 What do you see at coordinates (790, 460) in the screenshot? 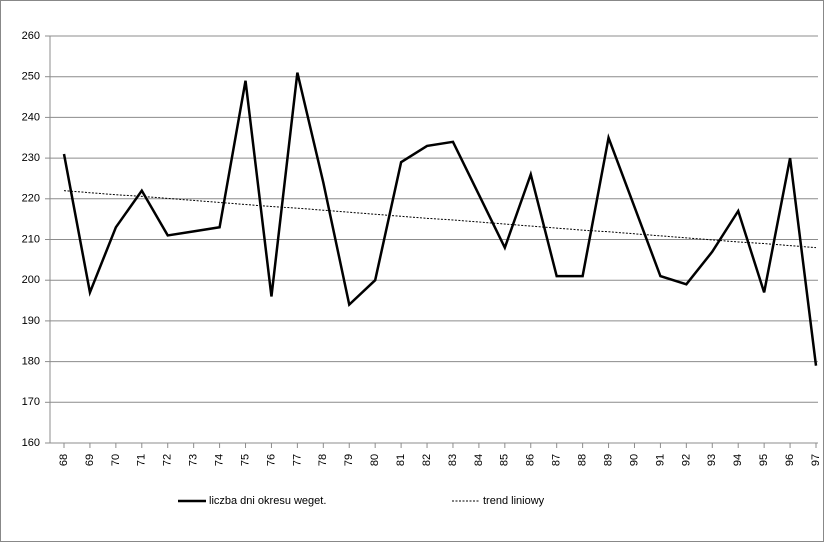
I see `x-tick-label: 96` at bounding box center [790, 460].